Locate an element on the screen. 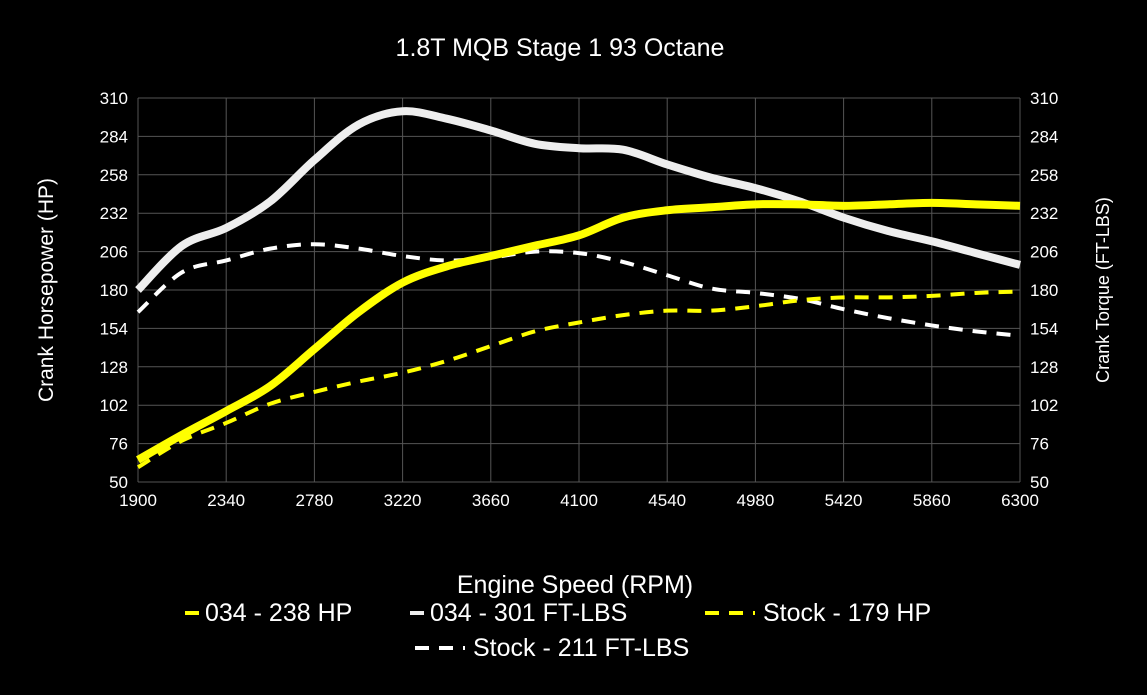 This screenshot has width=1147, height=695. legend-label-1: 034 - 301 FT-LBS is located at coordinates (528, 613).